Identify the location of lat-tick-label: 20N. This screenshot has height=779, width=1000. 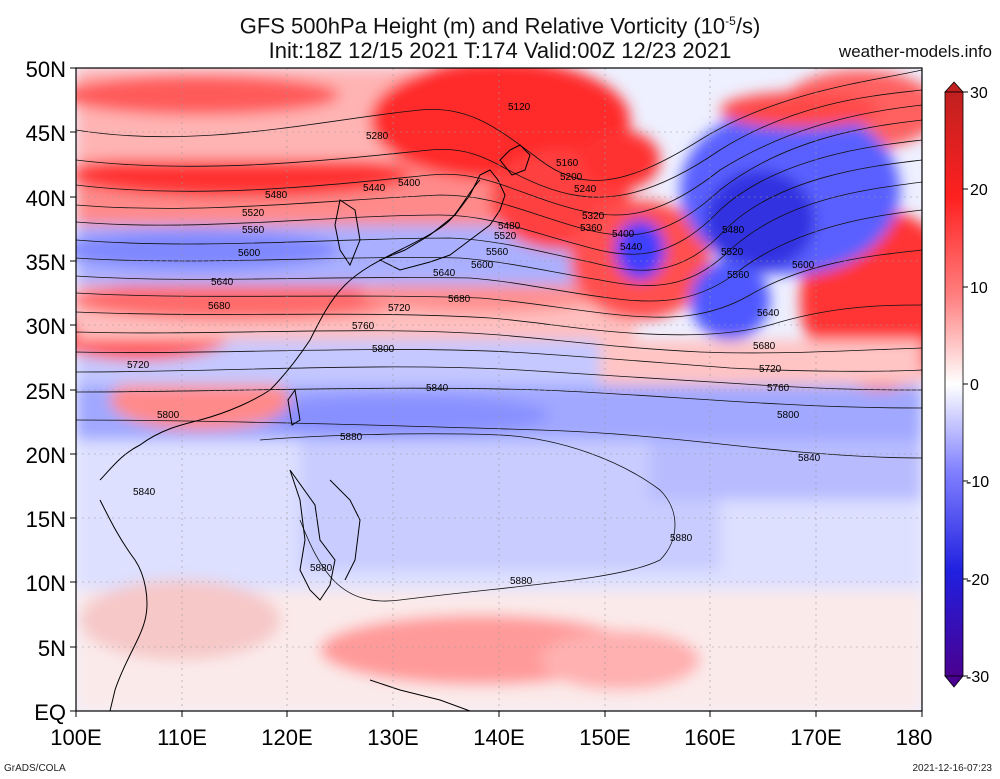
(46, 455).